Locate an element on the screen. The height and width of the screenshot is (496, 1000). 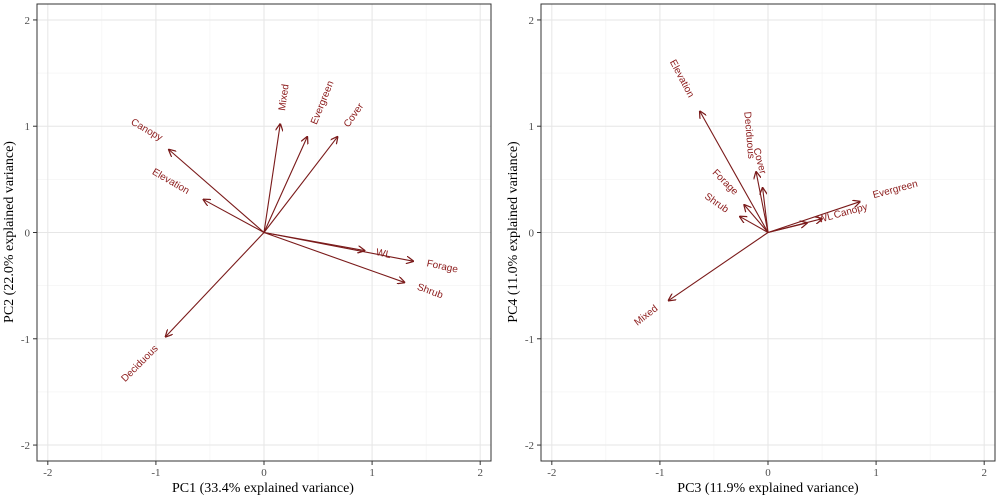
loading-label-elevation: Elevation is located at coordinates (681, 78).